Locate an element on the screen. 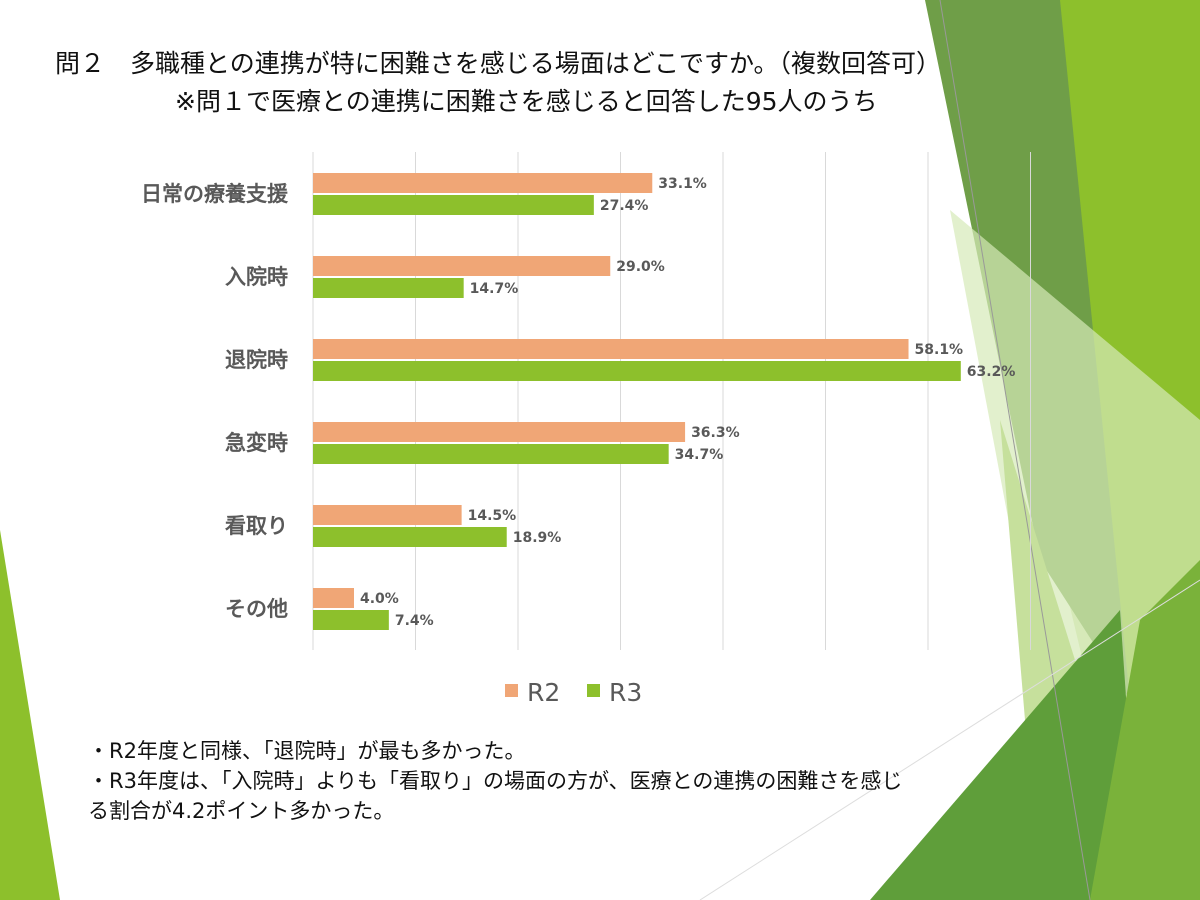 This screenshot has width=1200, height=900. data-label: 36.3% is located at coordinates (715, 433).